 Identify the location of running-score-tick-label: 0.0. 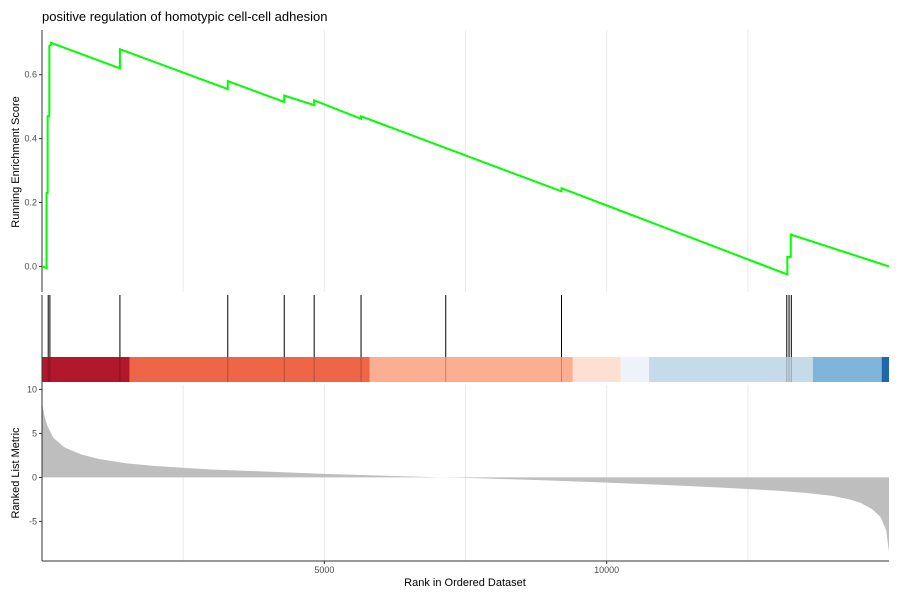
(30, 266).